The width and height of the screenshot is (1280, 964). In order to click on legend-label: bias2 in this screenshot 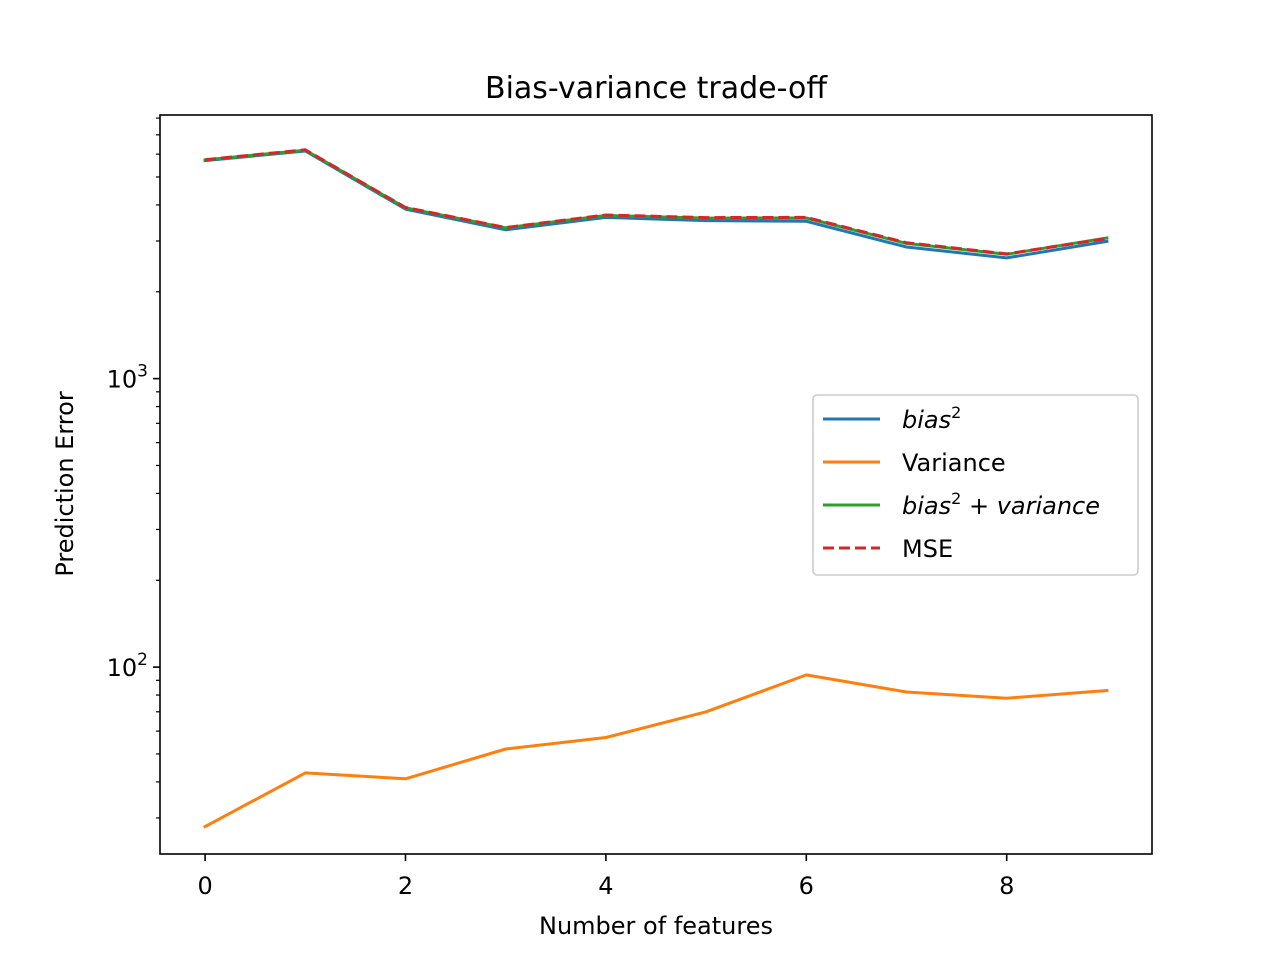, I will do `click(931, 418)`.